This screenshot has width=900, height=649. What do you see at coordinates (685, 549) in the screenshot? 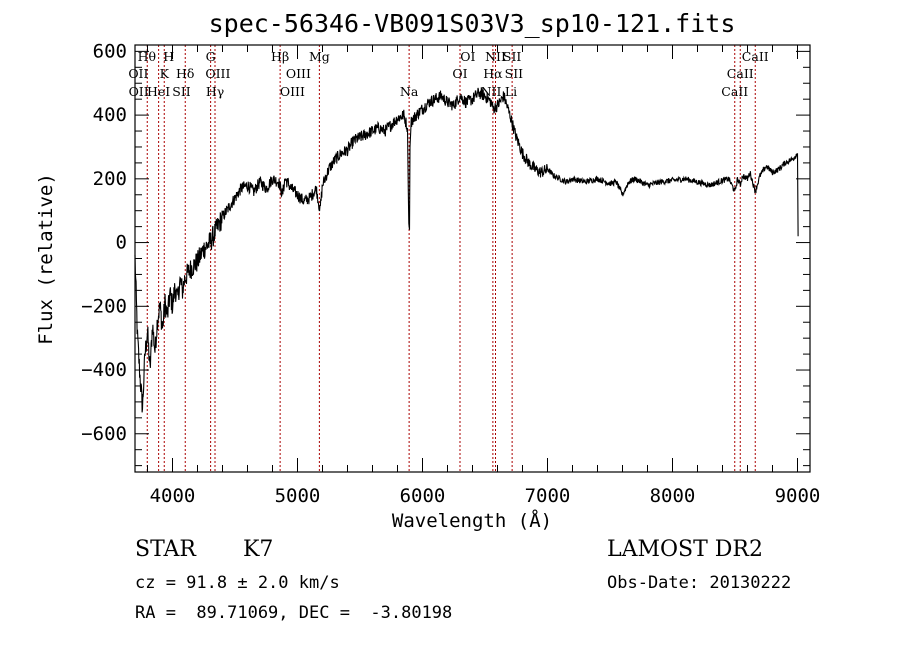
I see `survey-name: LAMOST DR2` at bounding box center [685, 549].